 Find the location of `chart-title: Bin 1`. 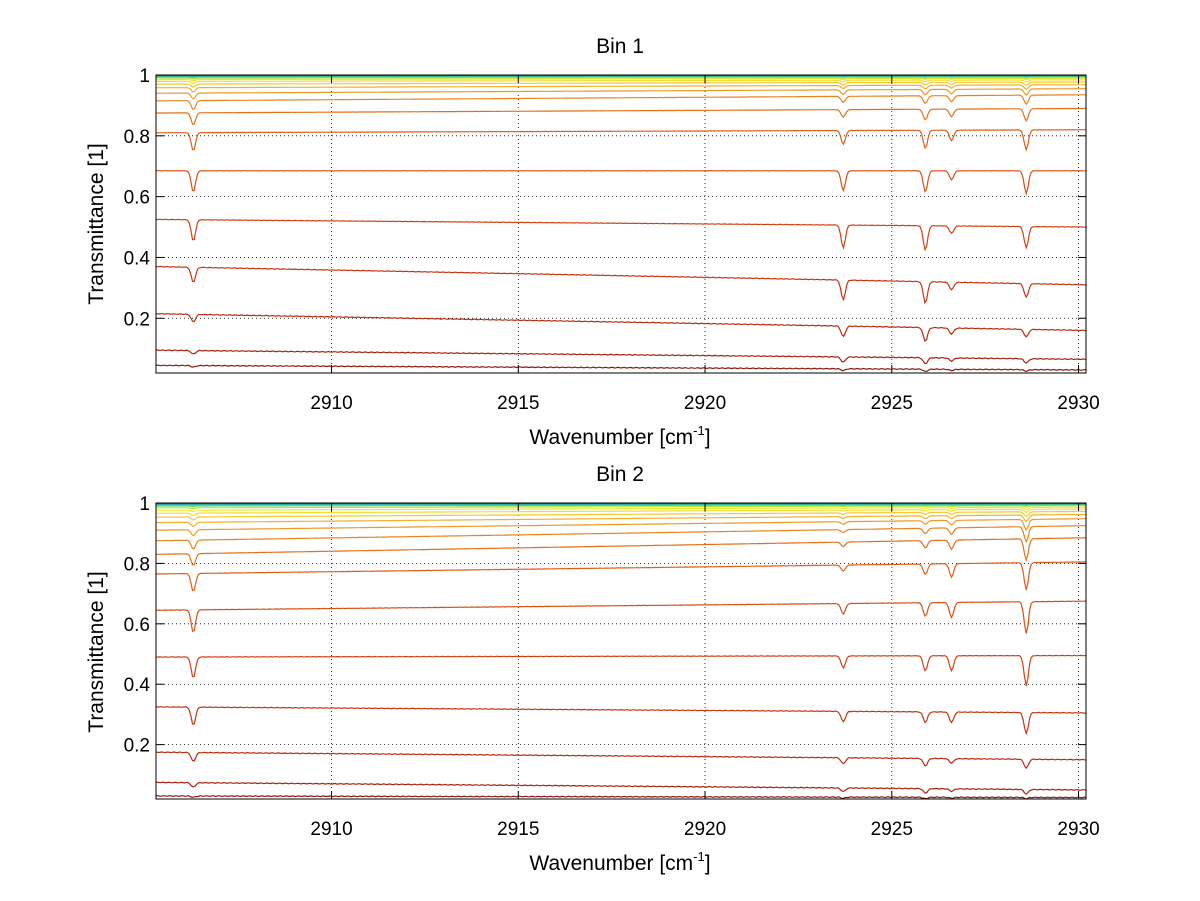

chart-title: Bin 1 is located at coordinates (620, 46).